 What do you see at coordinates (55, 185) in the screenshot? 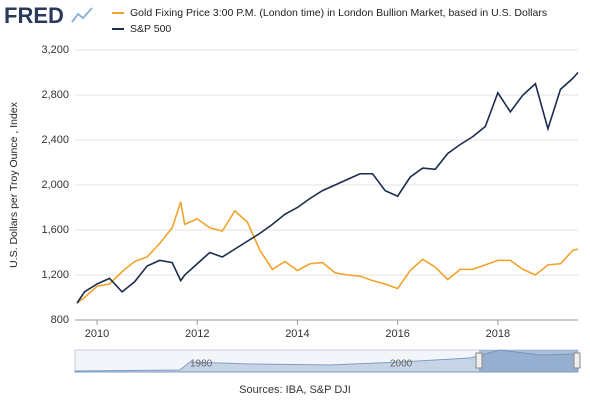
I see `y-tick-label: 2,000` at bounding box center [55, 185].